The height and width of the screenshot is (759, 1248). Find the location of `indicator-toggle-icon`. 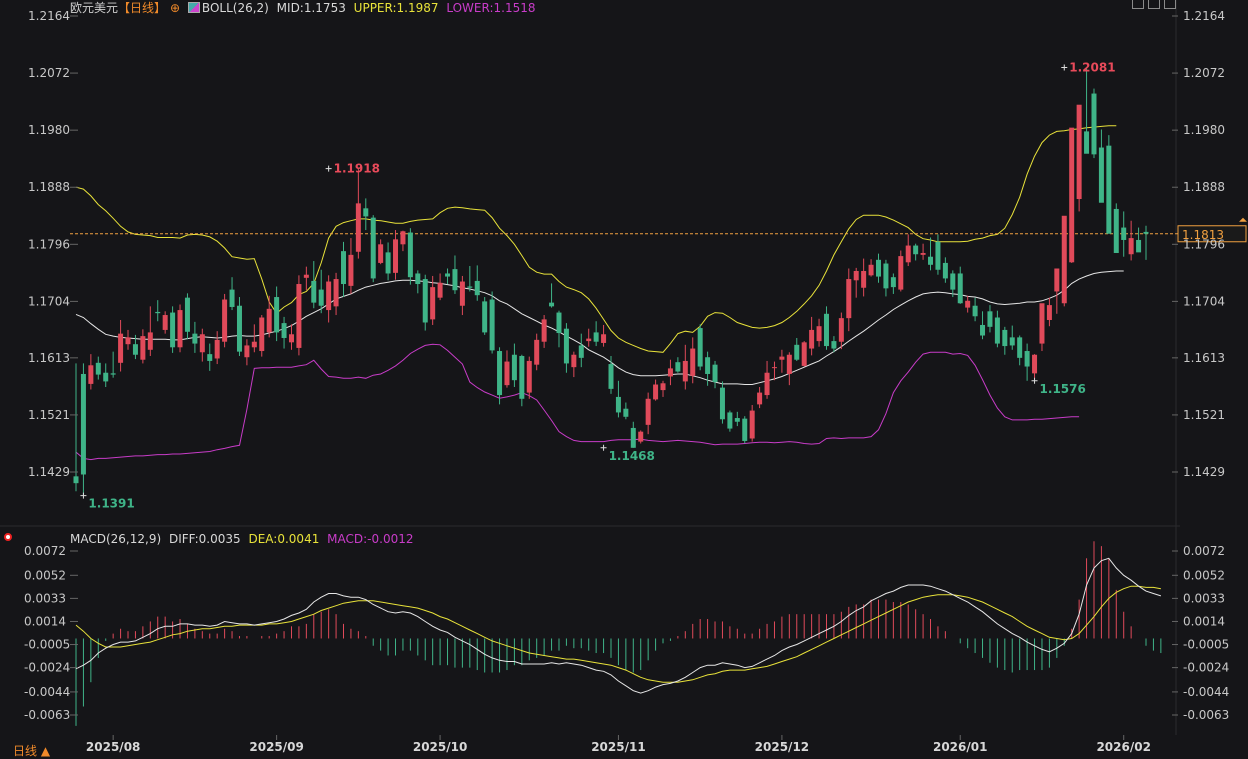

indicator-toggle-icon is located at coordinates (8, 537).